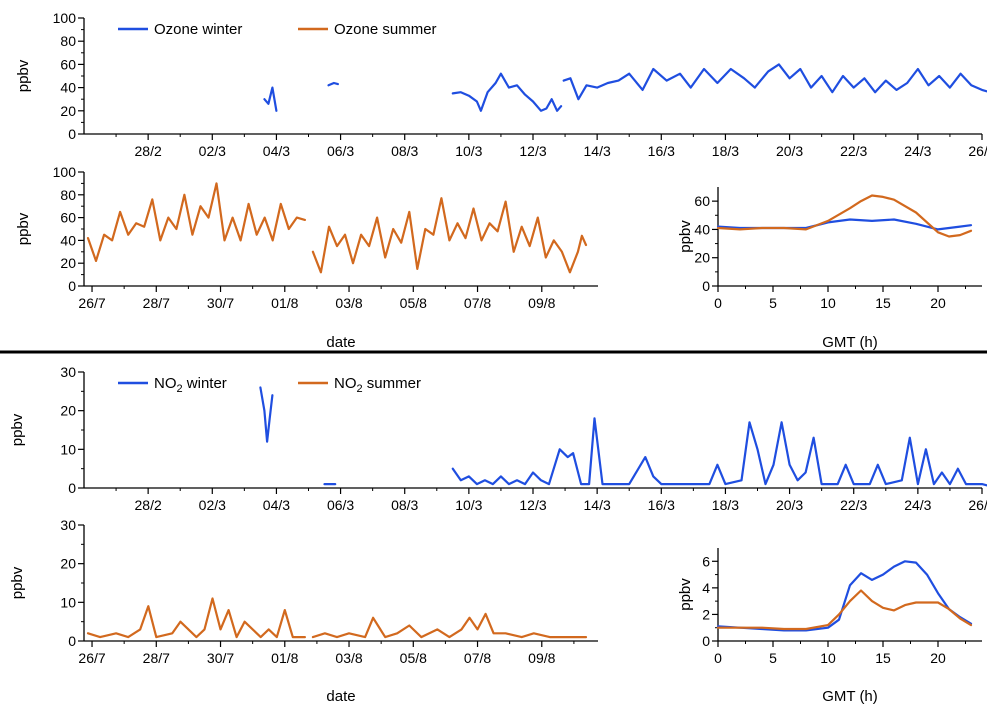 The height and width of the screenshot is (707, 987). I want to click on x-tick-label: 16/3, so click(661, 151).